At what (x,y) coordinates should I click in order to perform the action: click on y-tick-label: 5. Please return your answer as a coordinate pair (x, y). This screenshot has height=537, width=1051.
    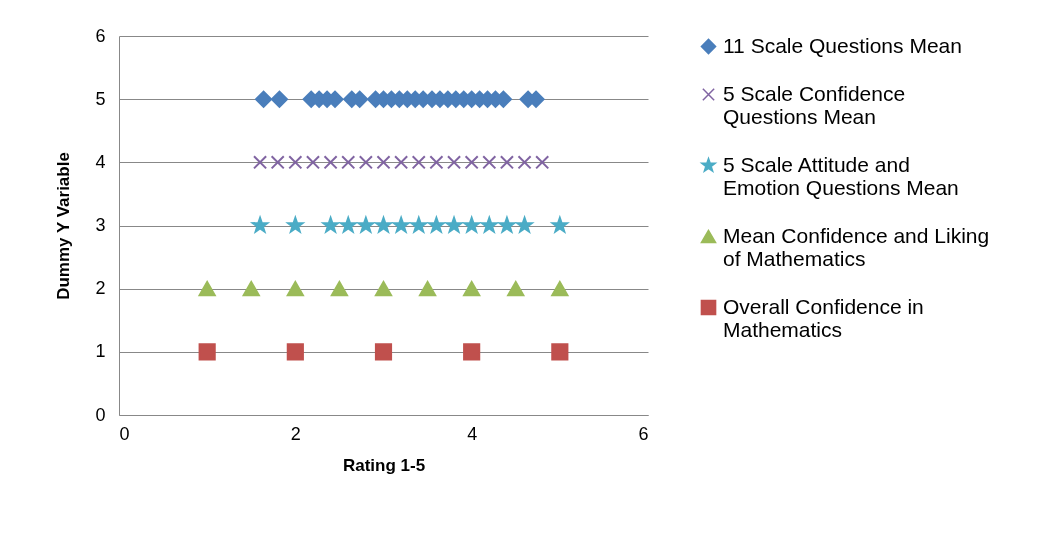
    Looking at the image, I should click on (100, 98).